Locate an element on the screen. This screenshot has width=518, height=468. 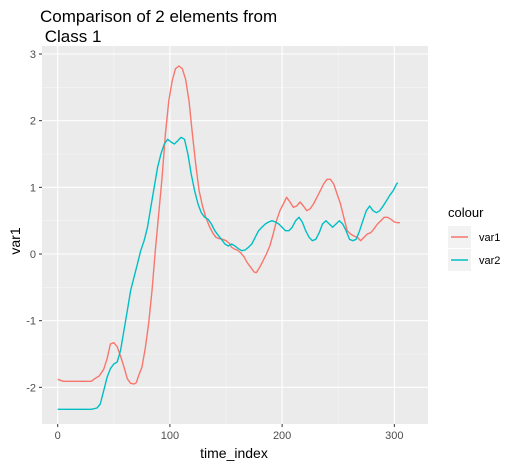
y-tick-label: -1 is located at coordinates (31, 322).